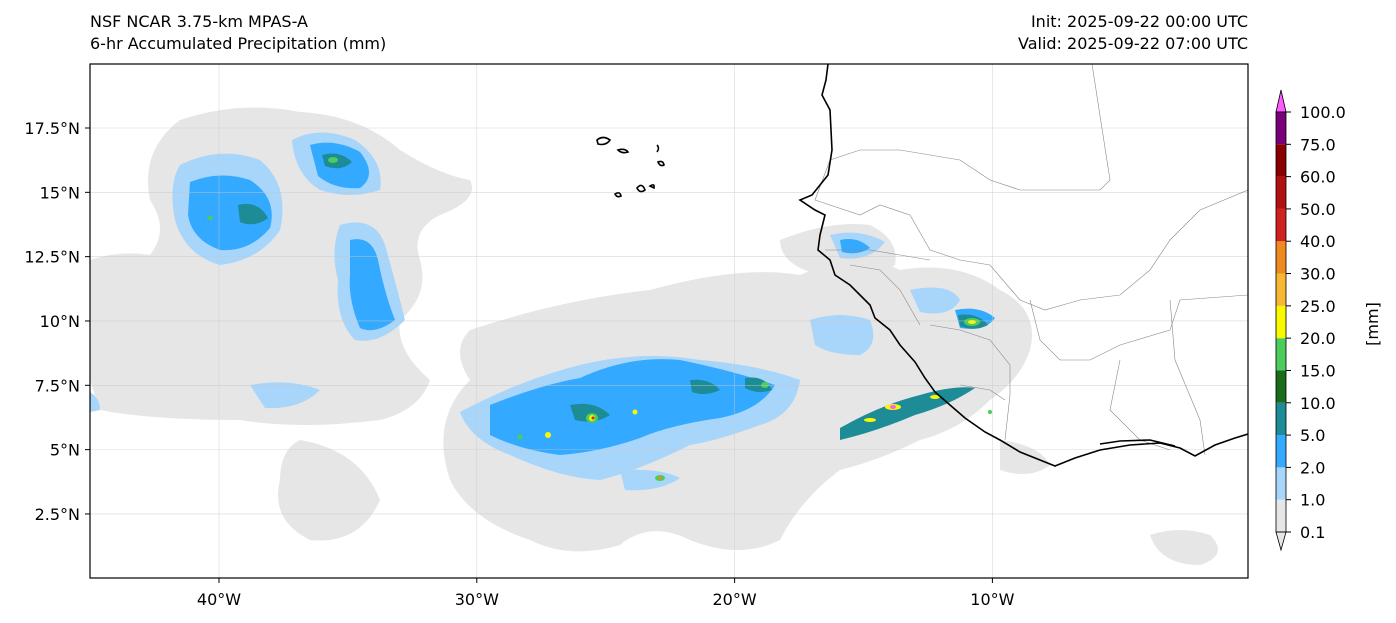  What do you see at coordinates (65, 450) in the screenshot?
I see `y-tick-label: 5°N` at bounding box center [65, 450].